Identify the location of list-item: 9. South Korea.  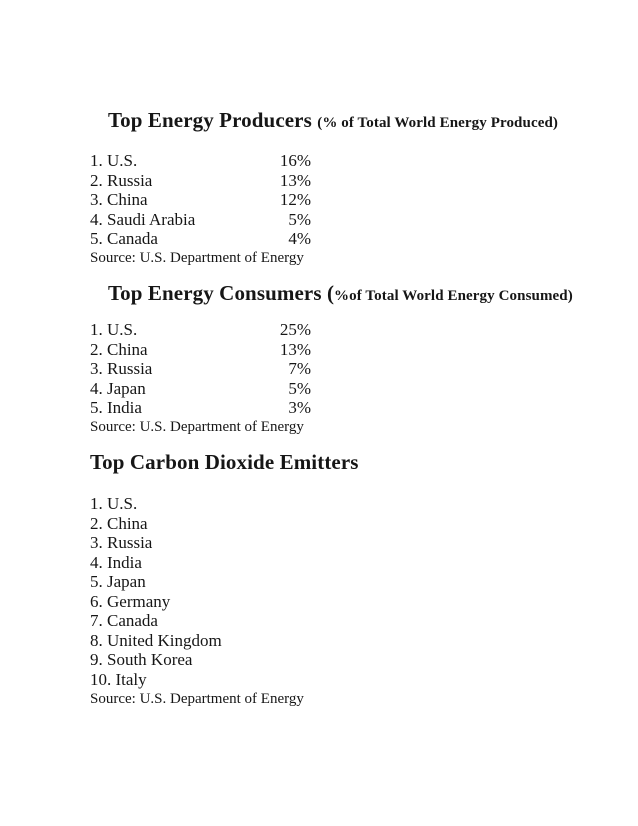
(220, 660).